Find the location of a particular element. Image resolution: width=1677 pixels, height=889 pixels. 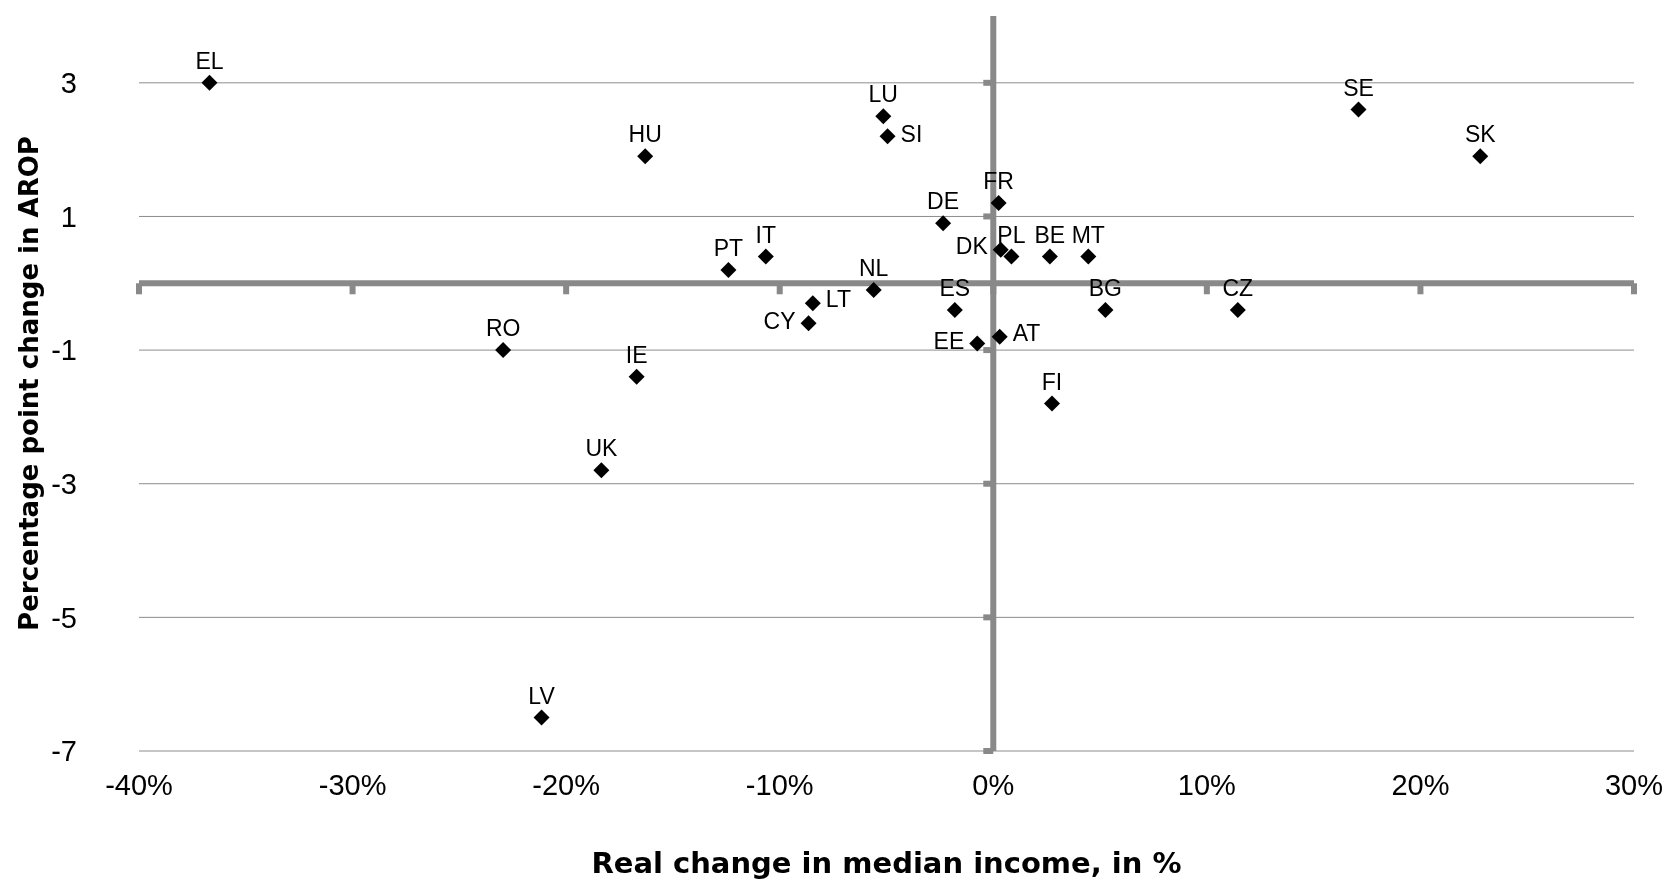

annotation: BE is located at coordinates (1050, 234).